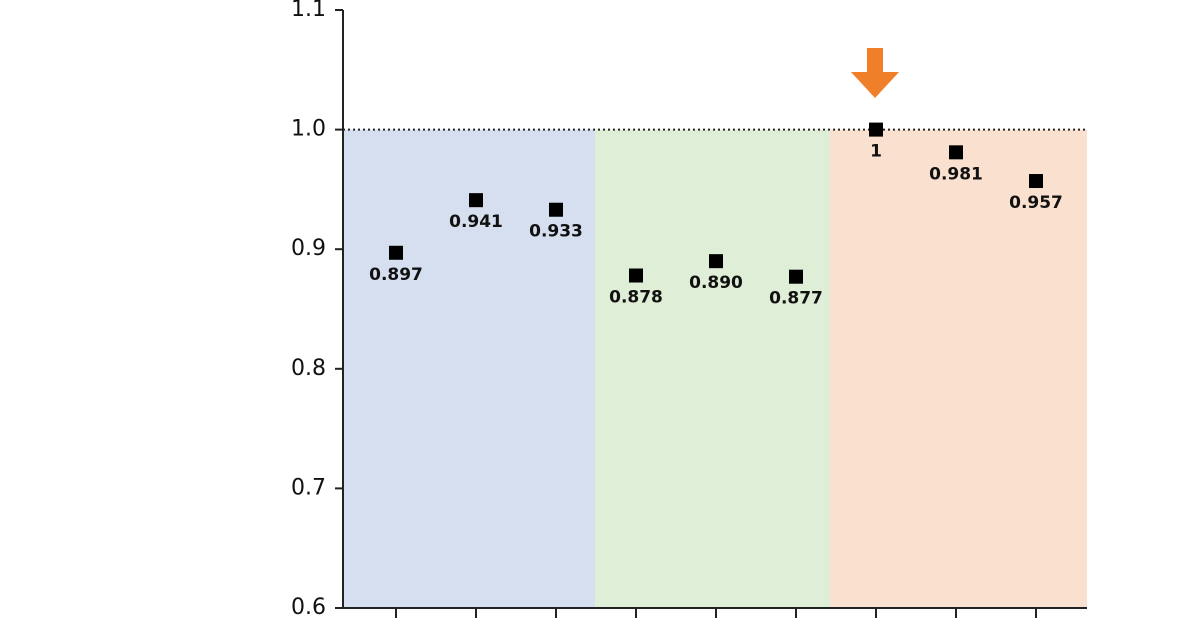 The height and width of the screenshot is (630, 1200). Describe the element at coordinates (308, 607) in the screenshot. I see `y-tick-label: 0.6` at that location.